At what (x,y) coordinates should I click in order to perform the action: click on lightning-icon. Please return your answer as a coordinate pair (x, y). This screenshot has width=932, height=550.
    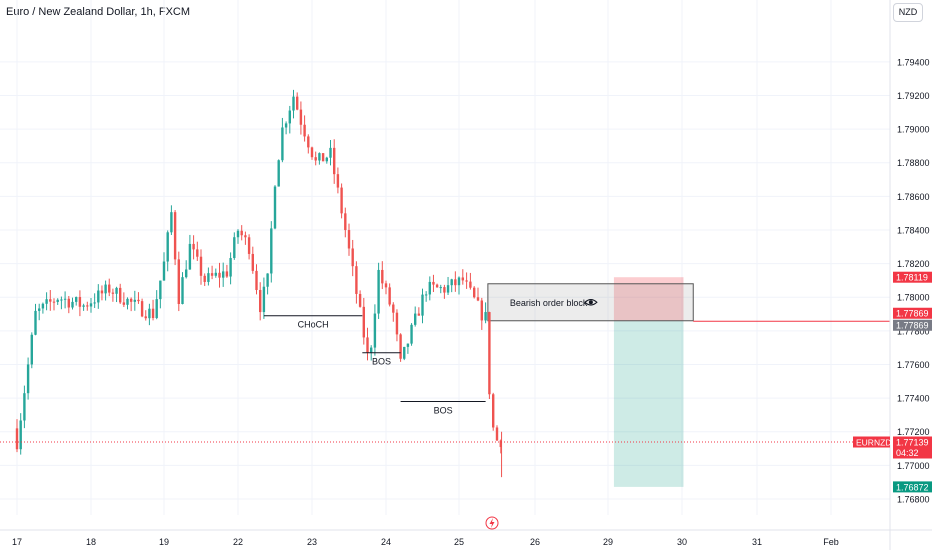
    Looking at the image, I should click on (492, 523).